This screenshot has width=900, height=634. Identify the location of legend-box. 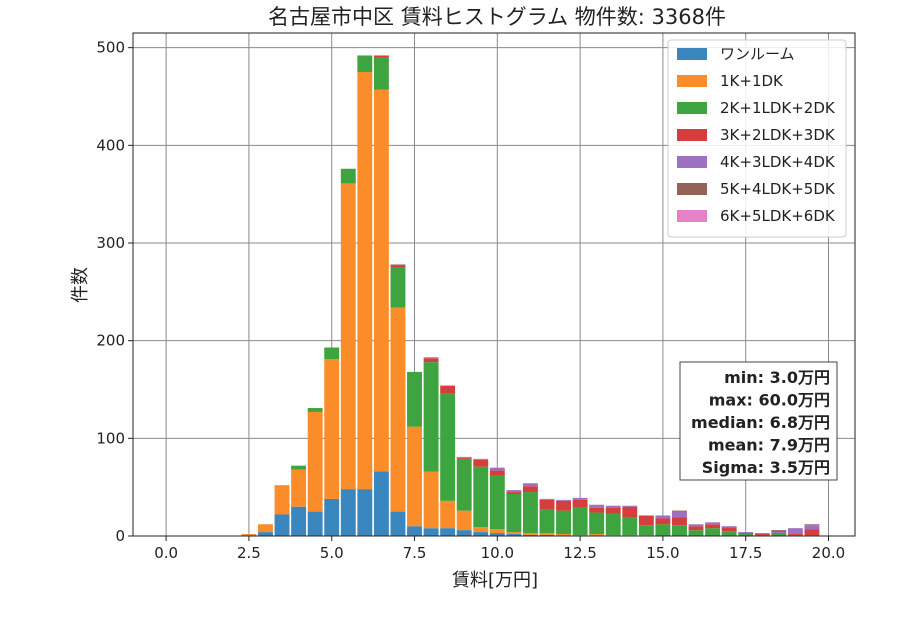
(757, 138).